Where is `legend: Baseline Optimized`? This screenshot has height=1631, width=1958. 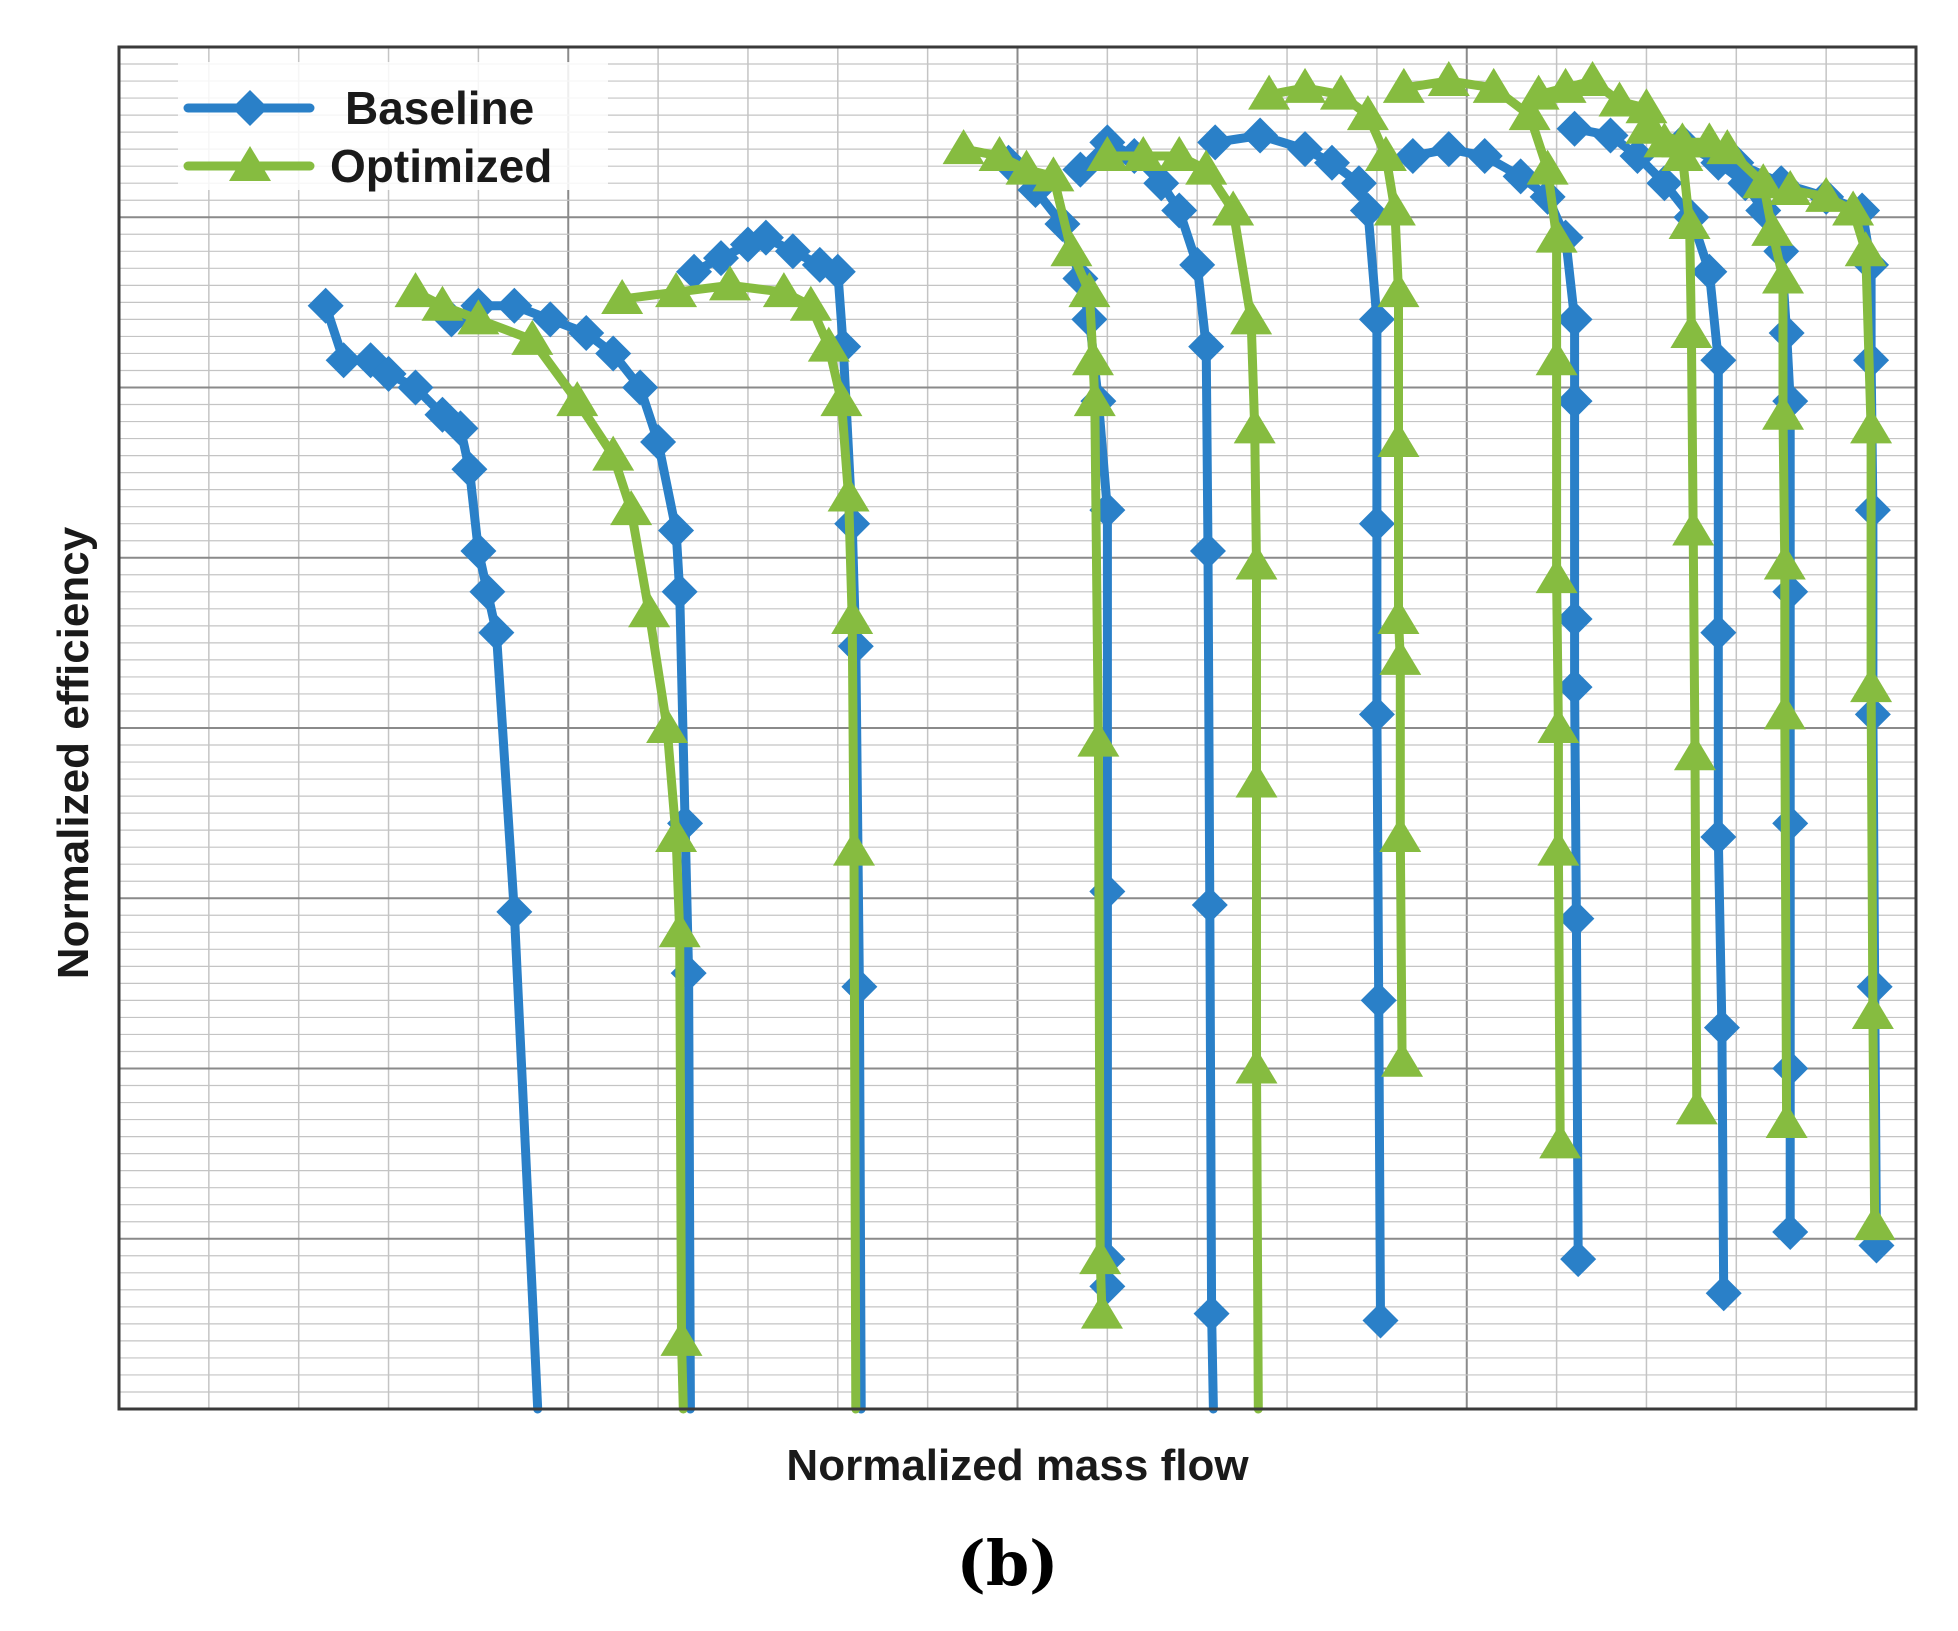 legend: Baseline Optimized is located at coordinates (393, 127).